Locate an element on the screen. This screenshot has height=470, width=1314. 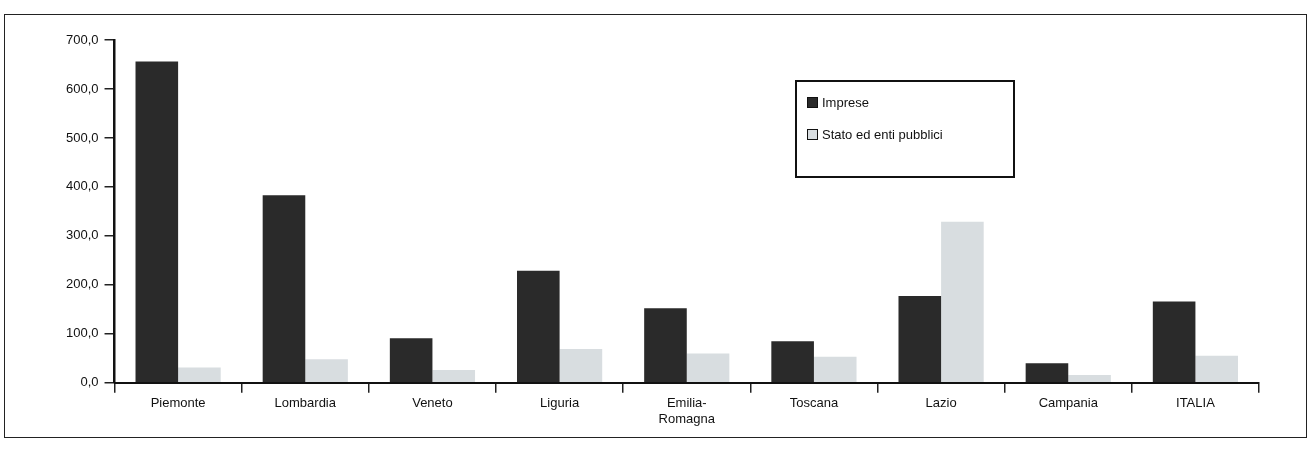
y-tick-label: 500,0 is located at coordinates (82, 137).